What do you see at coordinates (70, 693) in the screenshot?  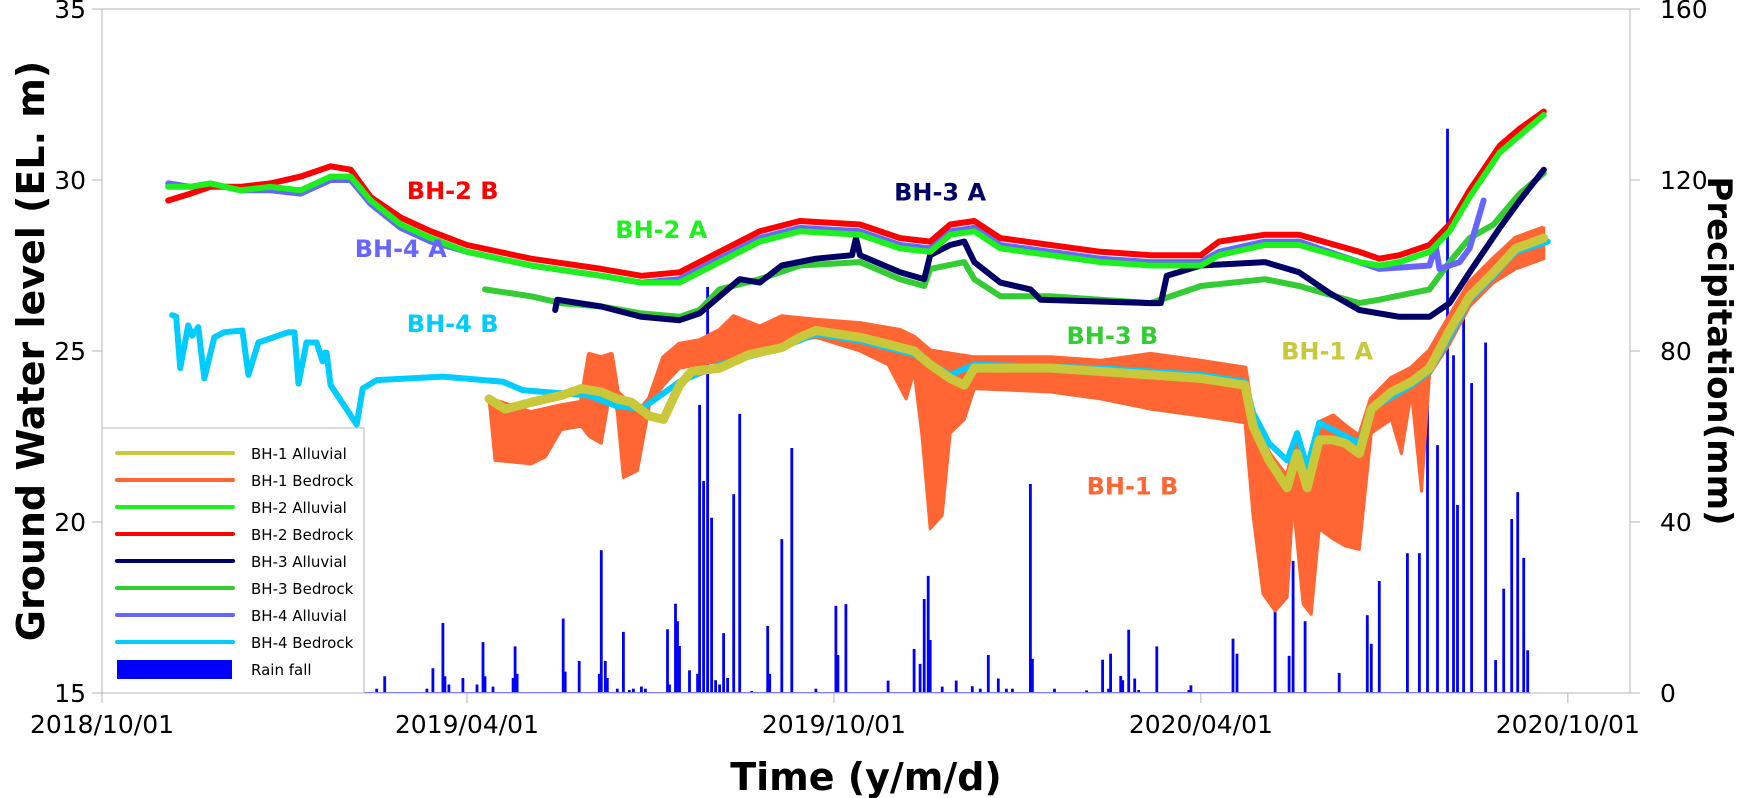 I see `y-tick-label: 15` at bounding box center [70, 693].